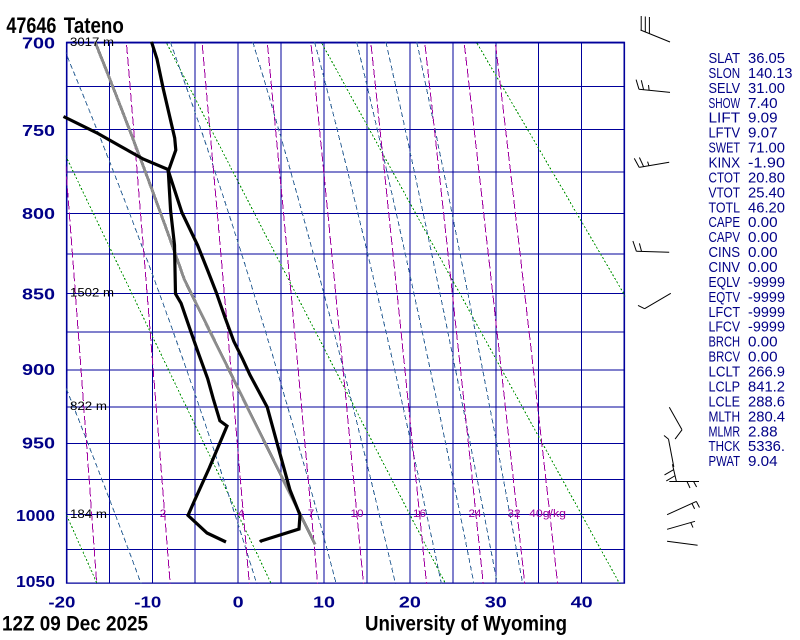 This screenshot has height=640, width=800. What do you see at coordinates (766, 192) in the screenshot?
I see `svg-text: 25.40` at bounding box center [766, 192].